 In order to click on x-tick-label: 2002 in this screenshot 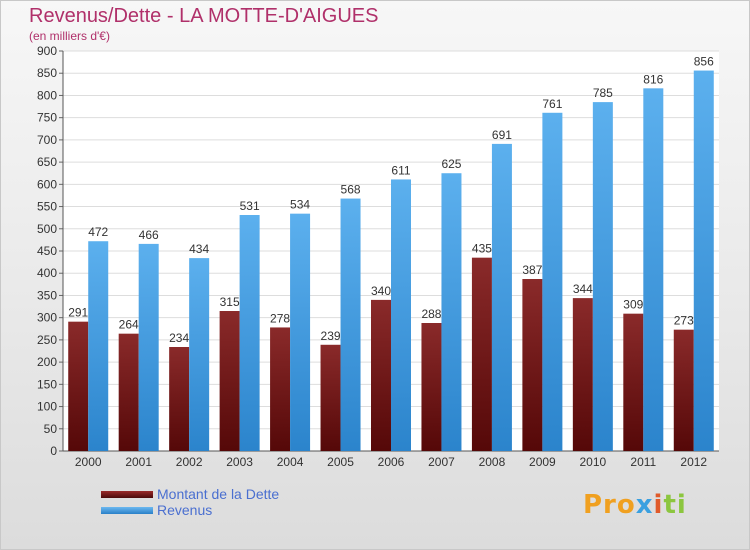, I will do `click(189, 462)`.